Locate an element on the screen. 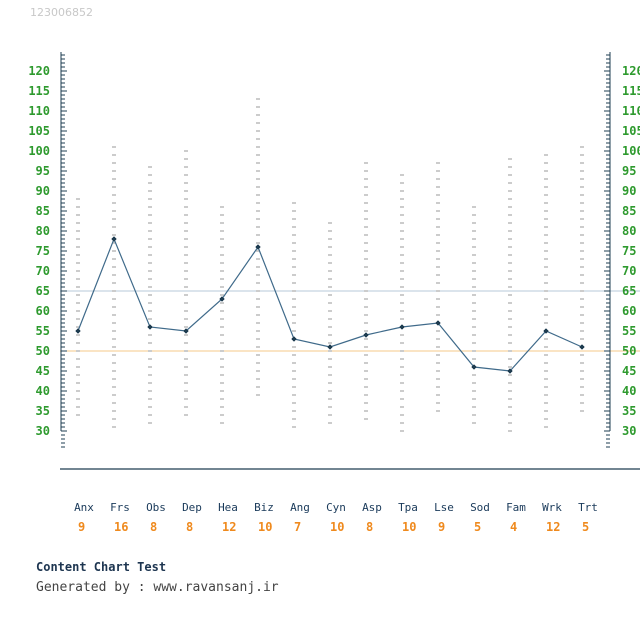 This screenshot has height=620, width=640. x-category-label: Cyn is located at coordinates (336, 507).